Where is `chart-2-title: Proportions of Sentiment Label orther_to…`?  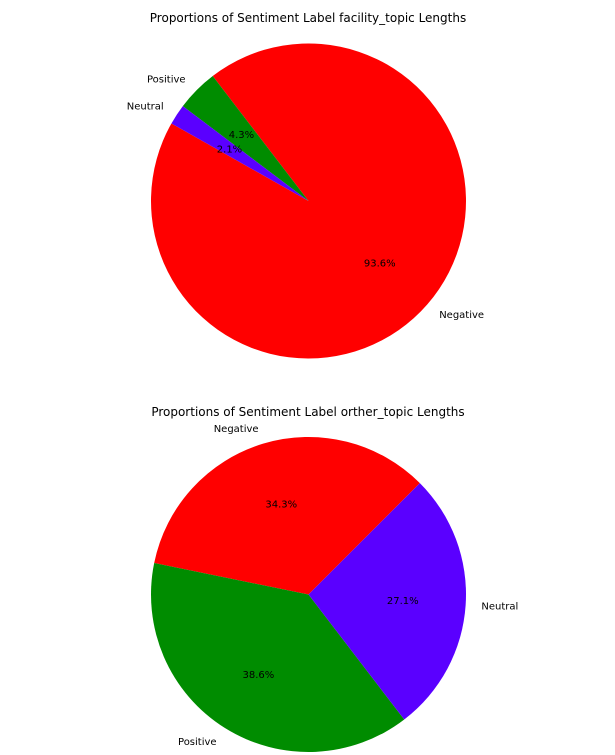
chart-2-title: Proportions of Sentiment Label orther_to… is located at coordinates (307, 412).